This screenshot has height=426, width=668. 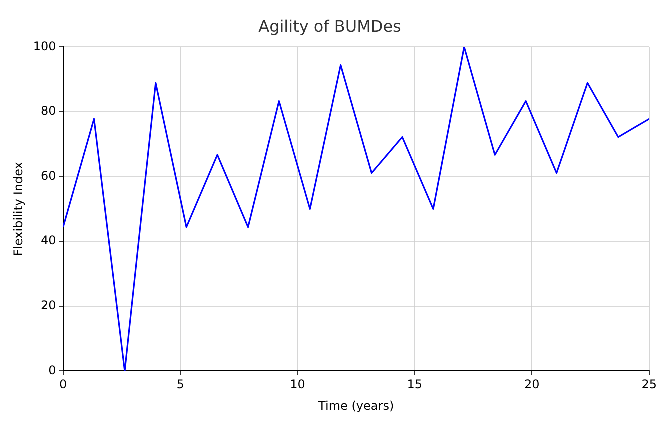 What do you see at coordinates (298, 385) in the screenshot?
I see `x-tick-label: 10` at bounding box center [298, 385].